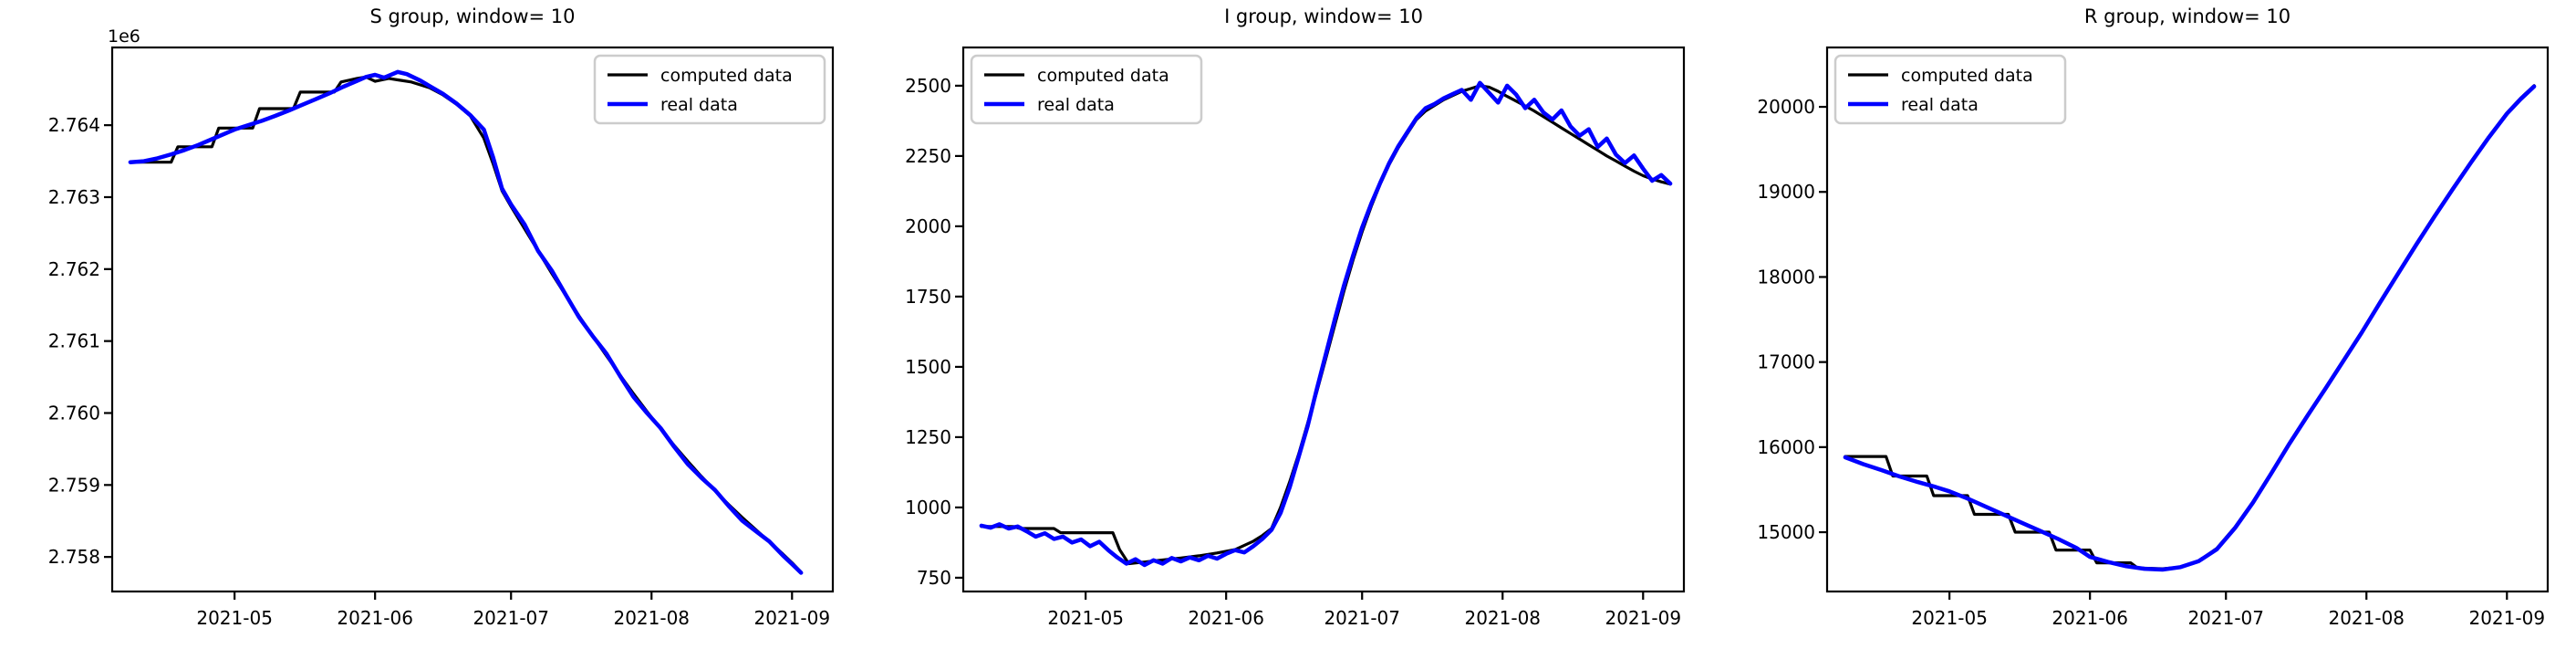 Image resolution: width=2576 pixels, height=649 pixels. I want to click on y-tick-label: 1000, so click(928, 507).